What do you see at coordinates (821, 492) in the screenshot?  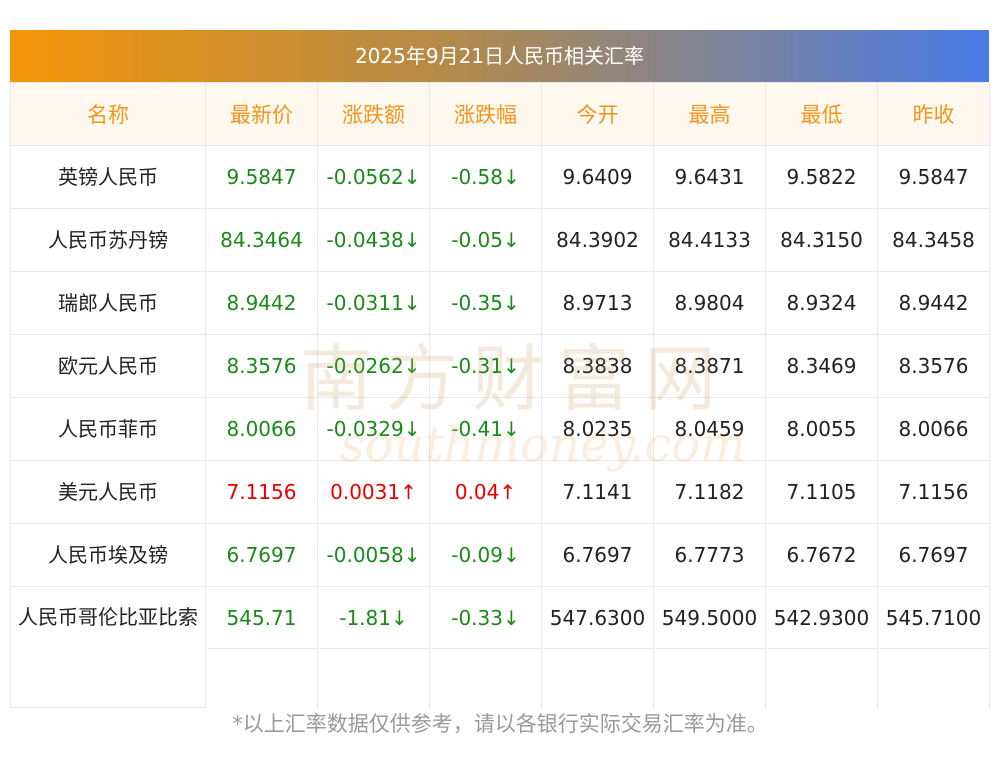 I see `cell-low: 7.1105` at bounding box center [821, 492].